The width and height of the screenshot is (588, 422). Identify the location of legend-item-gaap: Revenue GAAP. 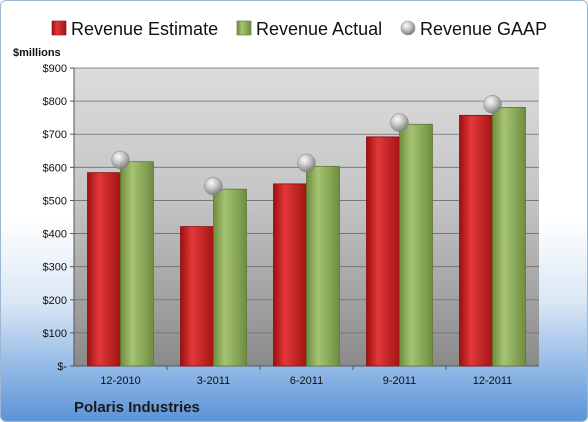
(473, 29).